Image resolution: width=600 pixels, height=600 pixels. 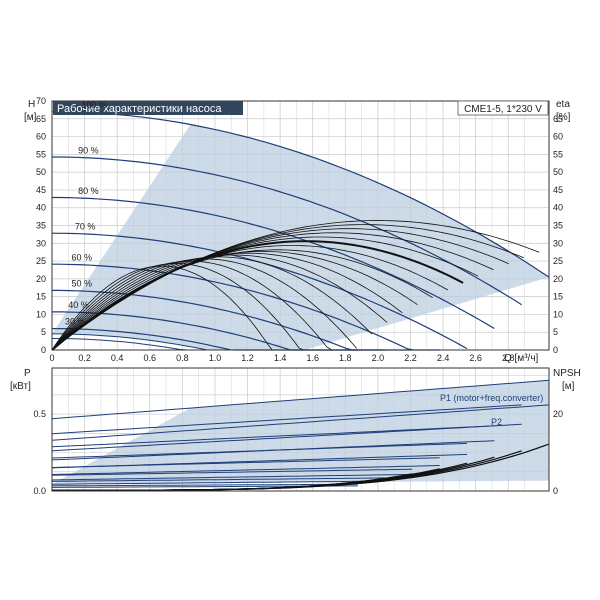 I want to click on efficiency-axis-unit: [%], so click(x=563, y=117).